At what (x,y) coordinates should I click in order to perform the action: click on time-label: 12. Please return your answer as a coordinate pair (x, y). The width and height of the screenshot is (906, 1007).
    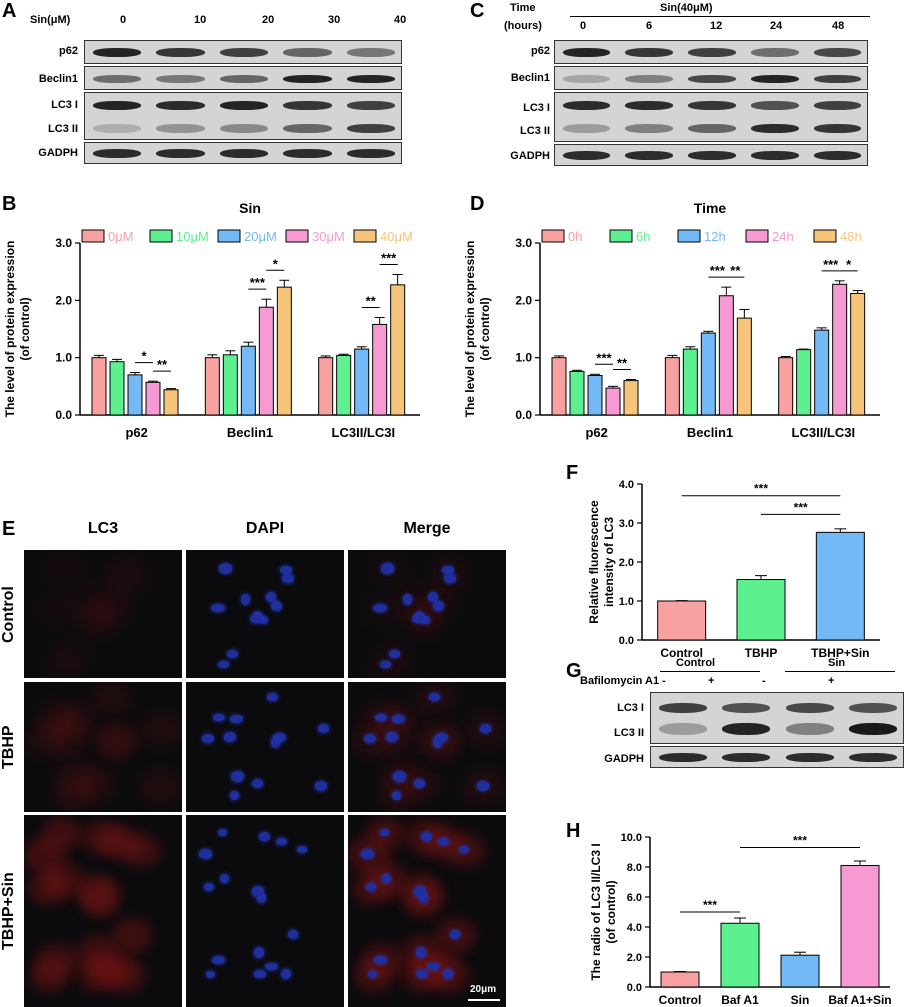
    Looking at the image, I should click on (716, 26).